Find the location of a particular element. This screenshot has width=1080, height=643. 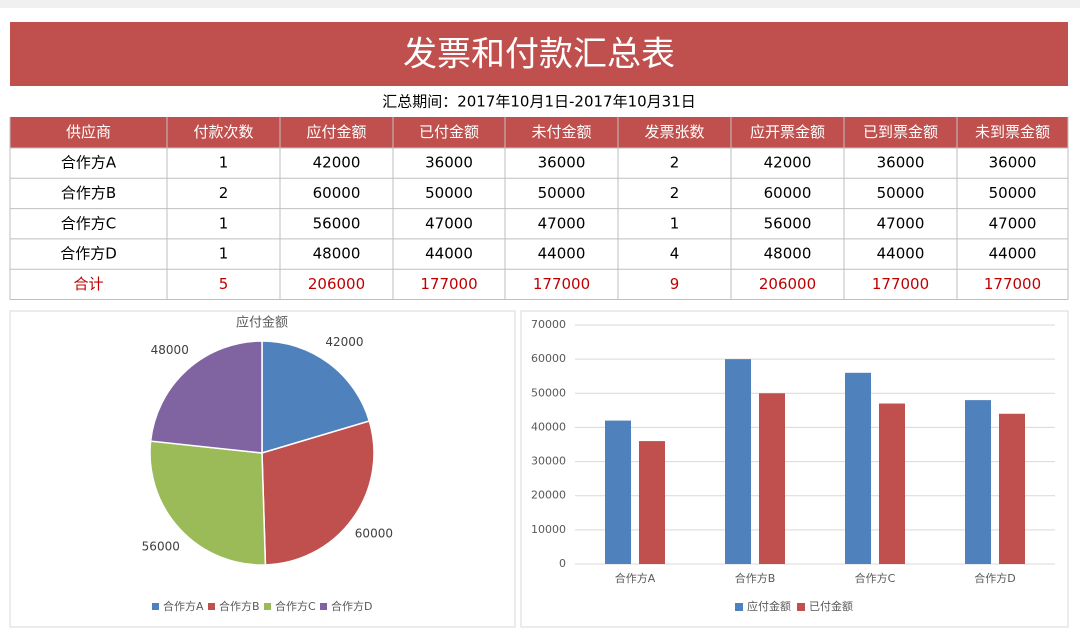

legend-label: 已付金额 is located at coordinates (831, 606).